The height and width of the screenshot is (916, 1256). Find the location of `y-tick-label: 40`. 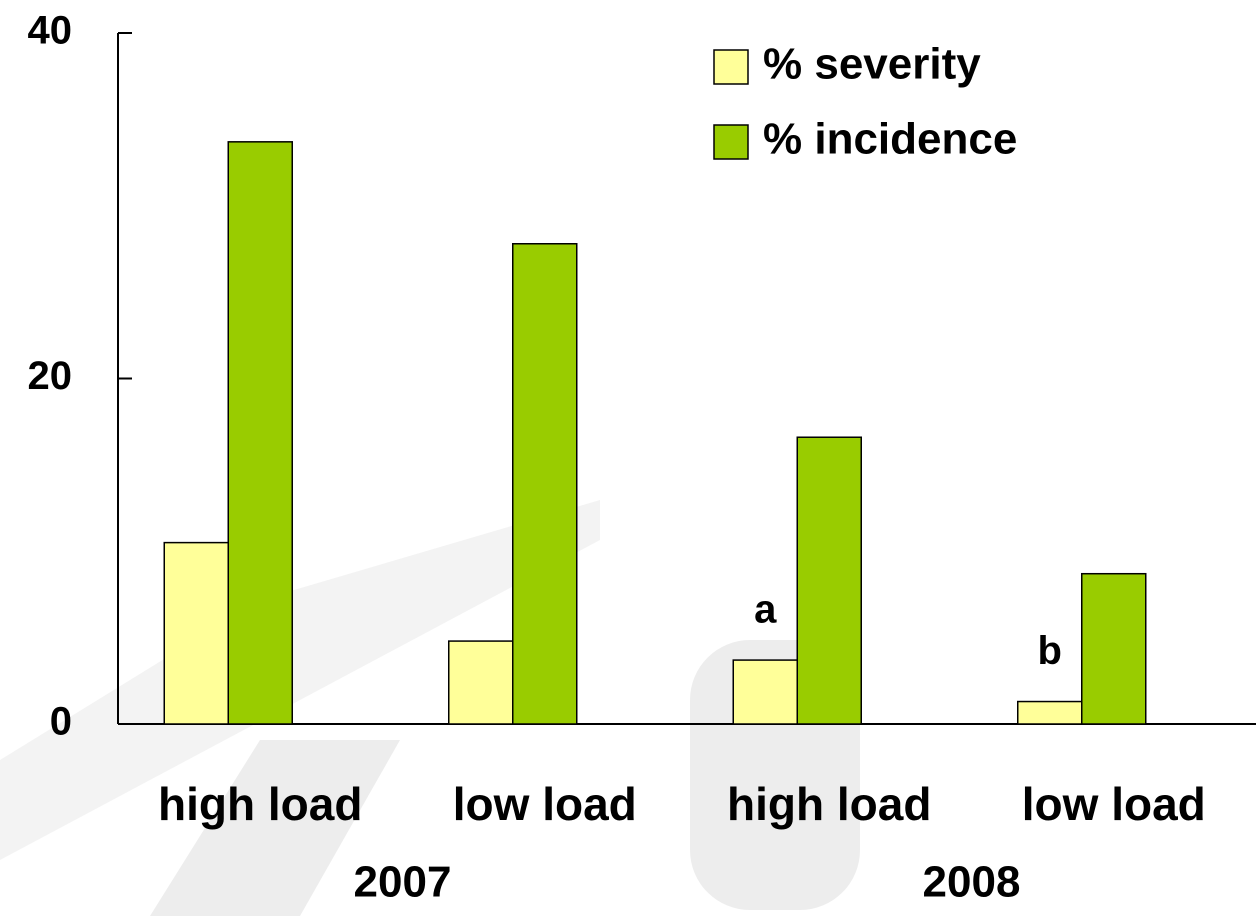

y-tick-label: 40 is located at coordinates (50, 31).